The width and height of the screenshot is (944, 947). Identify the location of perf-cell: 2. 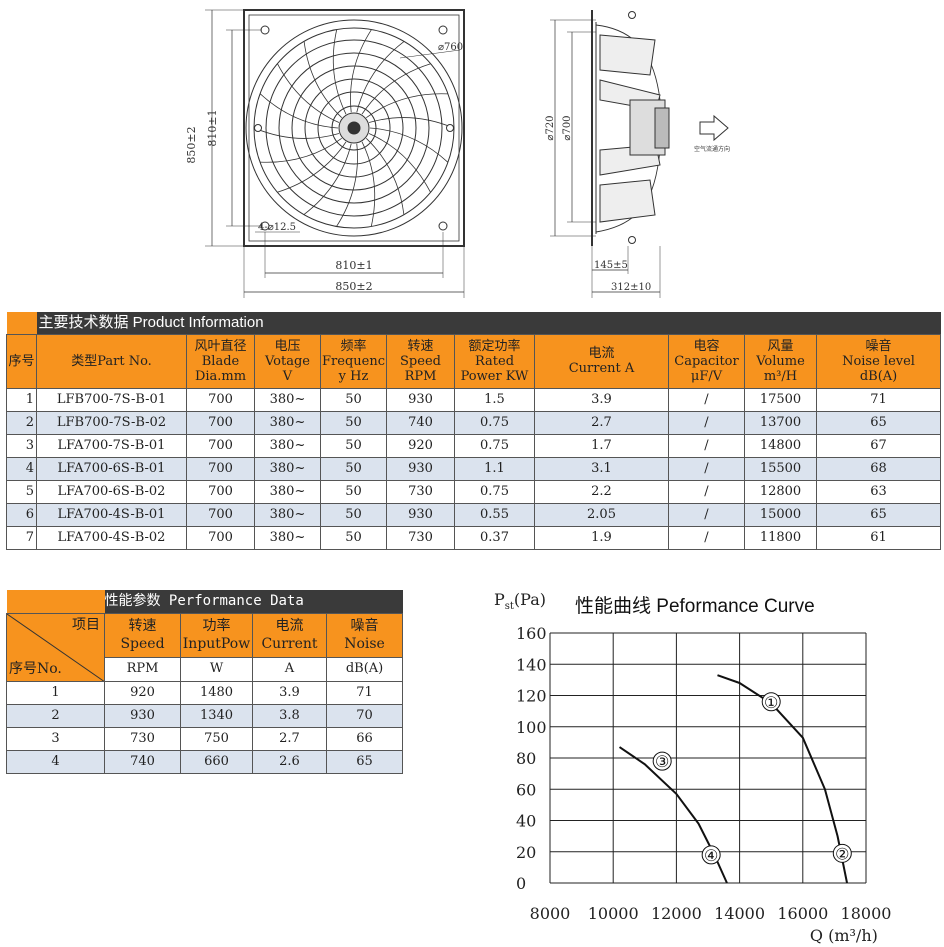
(55, 715).